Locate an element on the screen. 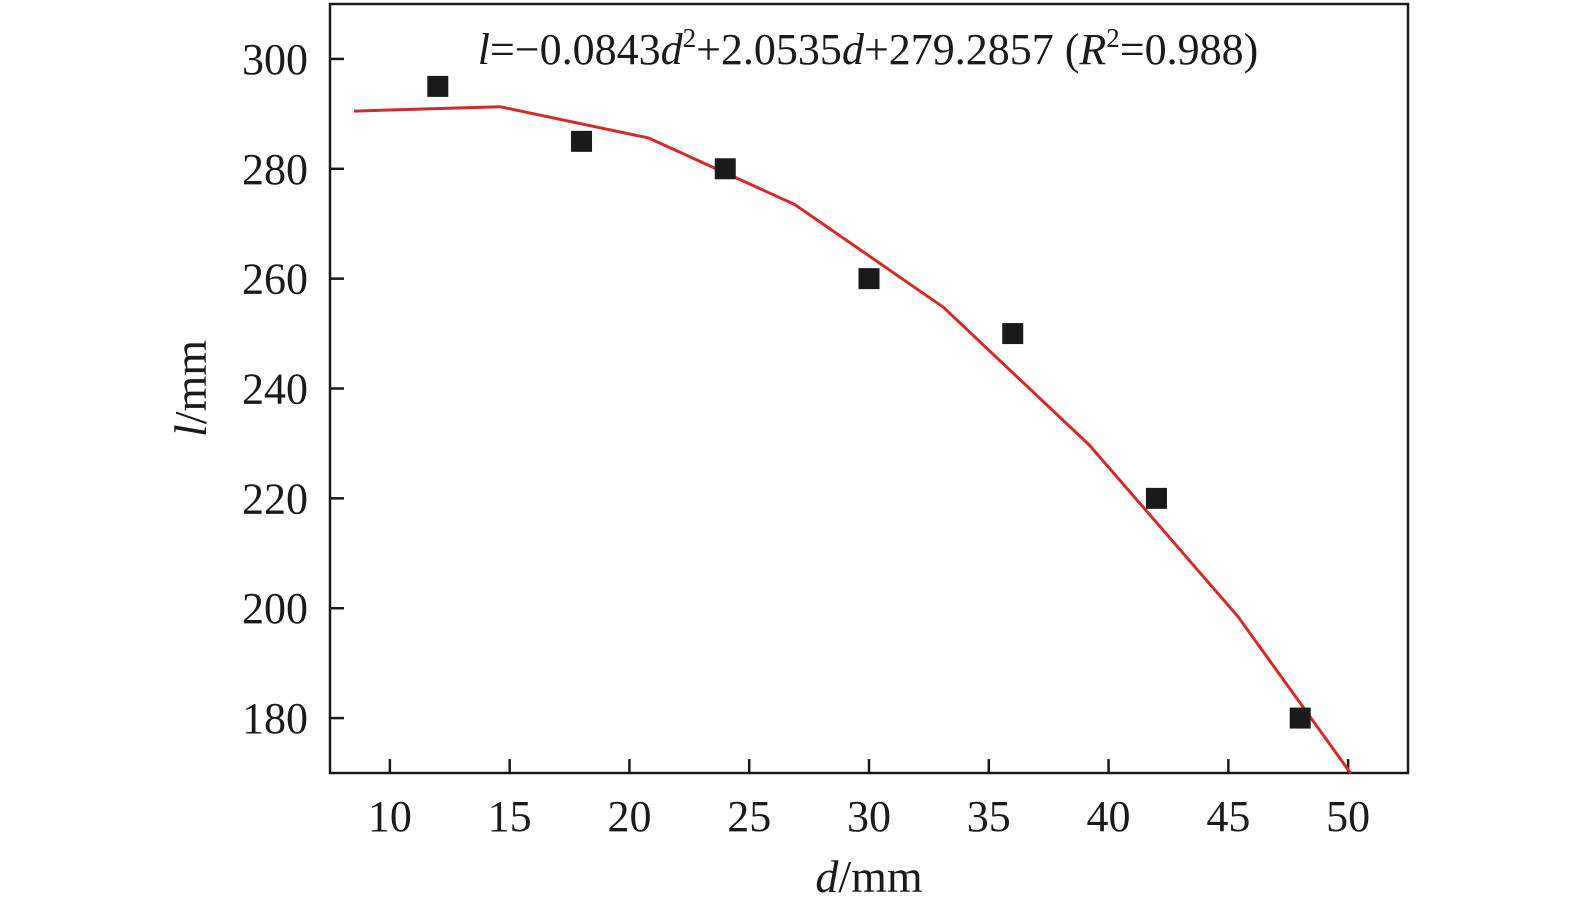 This screenshot has width=1575, height=920. x-axis-variable: d is located at coordinates (827, 876).